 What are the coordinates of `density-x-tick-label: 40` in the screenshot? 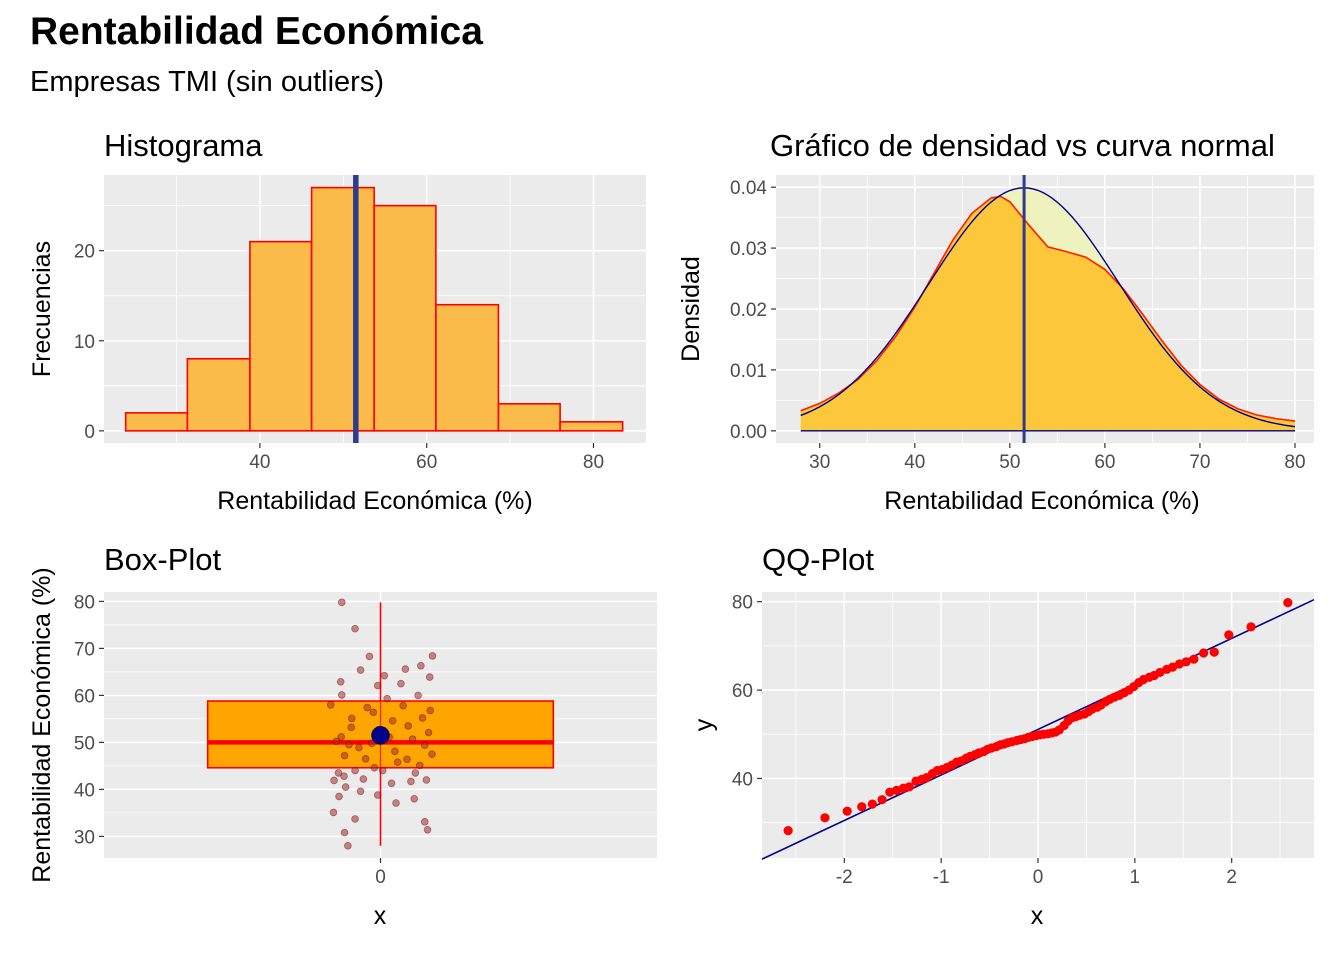 It's located at (914, 462).